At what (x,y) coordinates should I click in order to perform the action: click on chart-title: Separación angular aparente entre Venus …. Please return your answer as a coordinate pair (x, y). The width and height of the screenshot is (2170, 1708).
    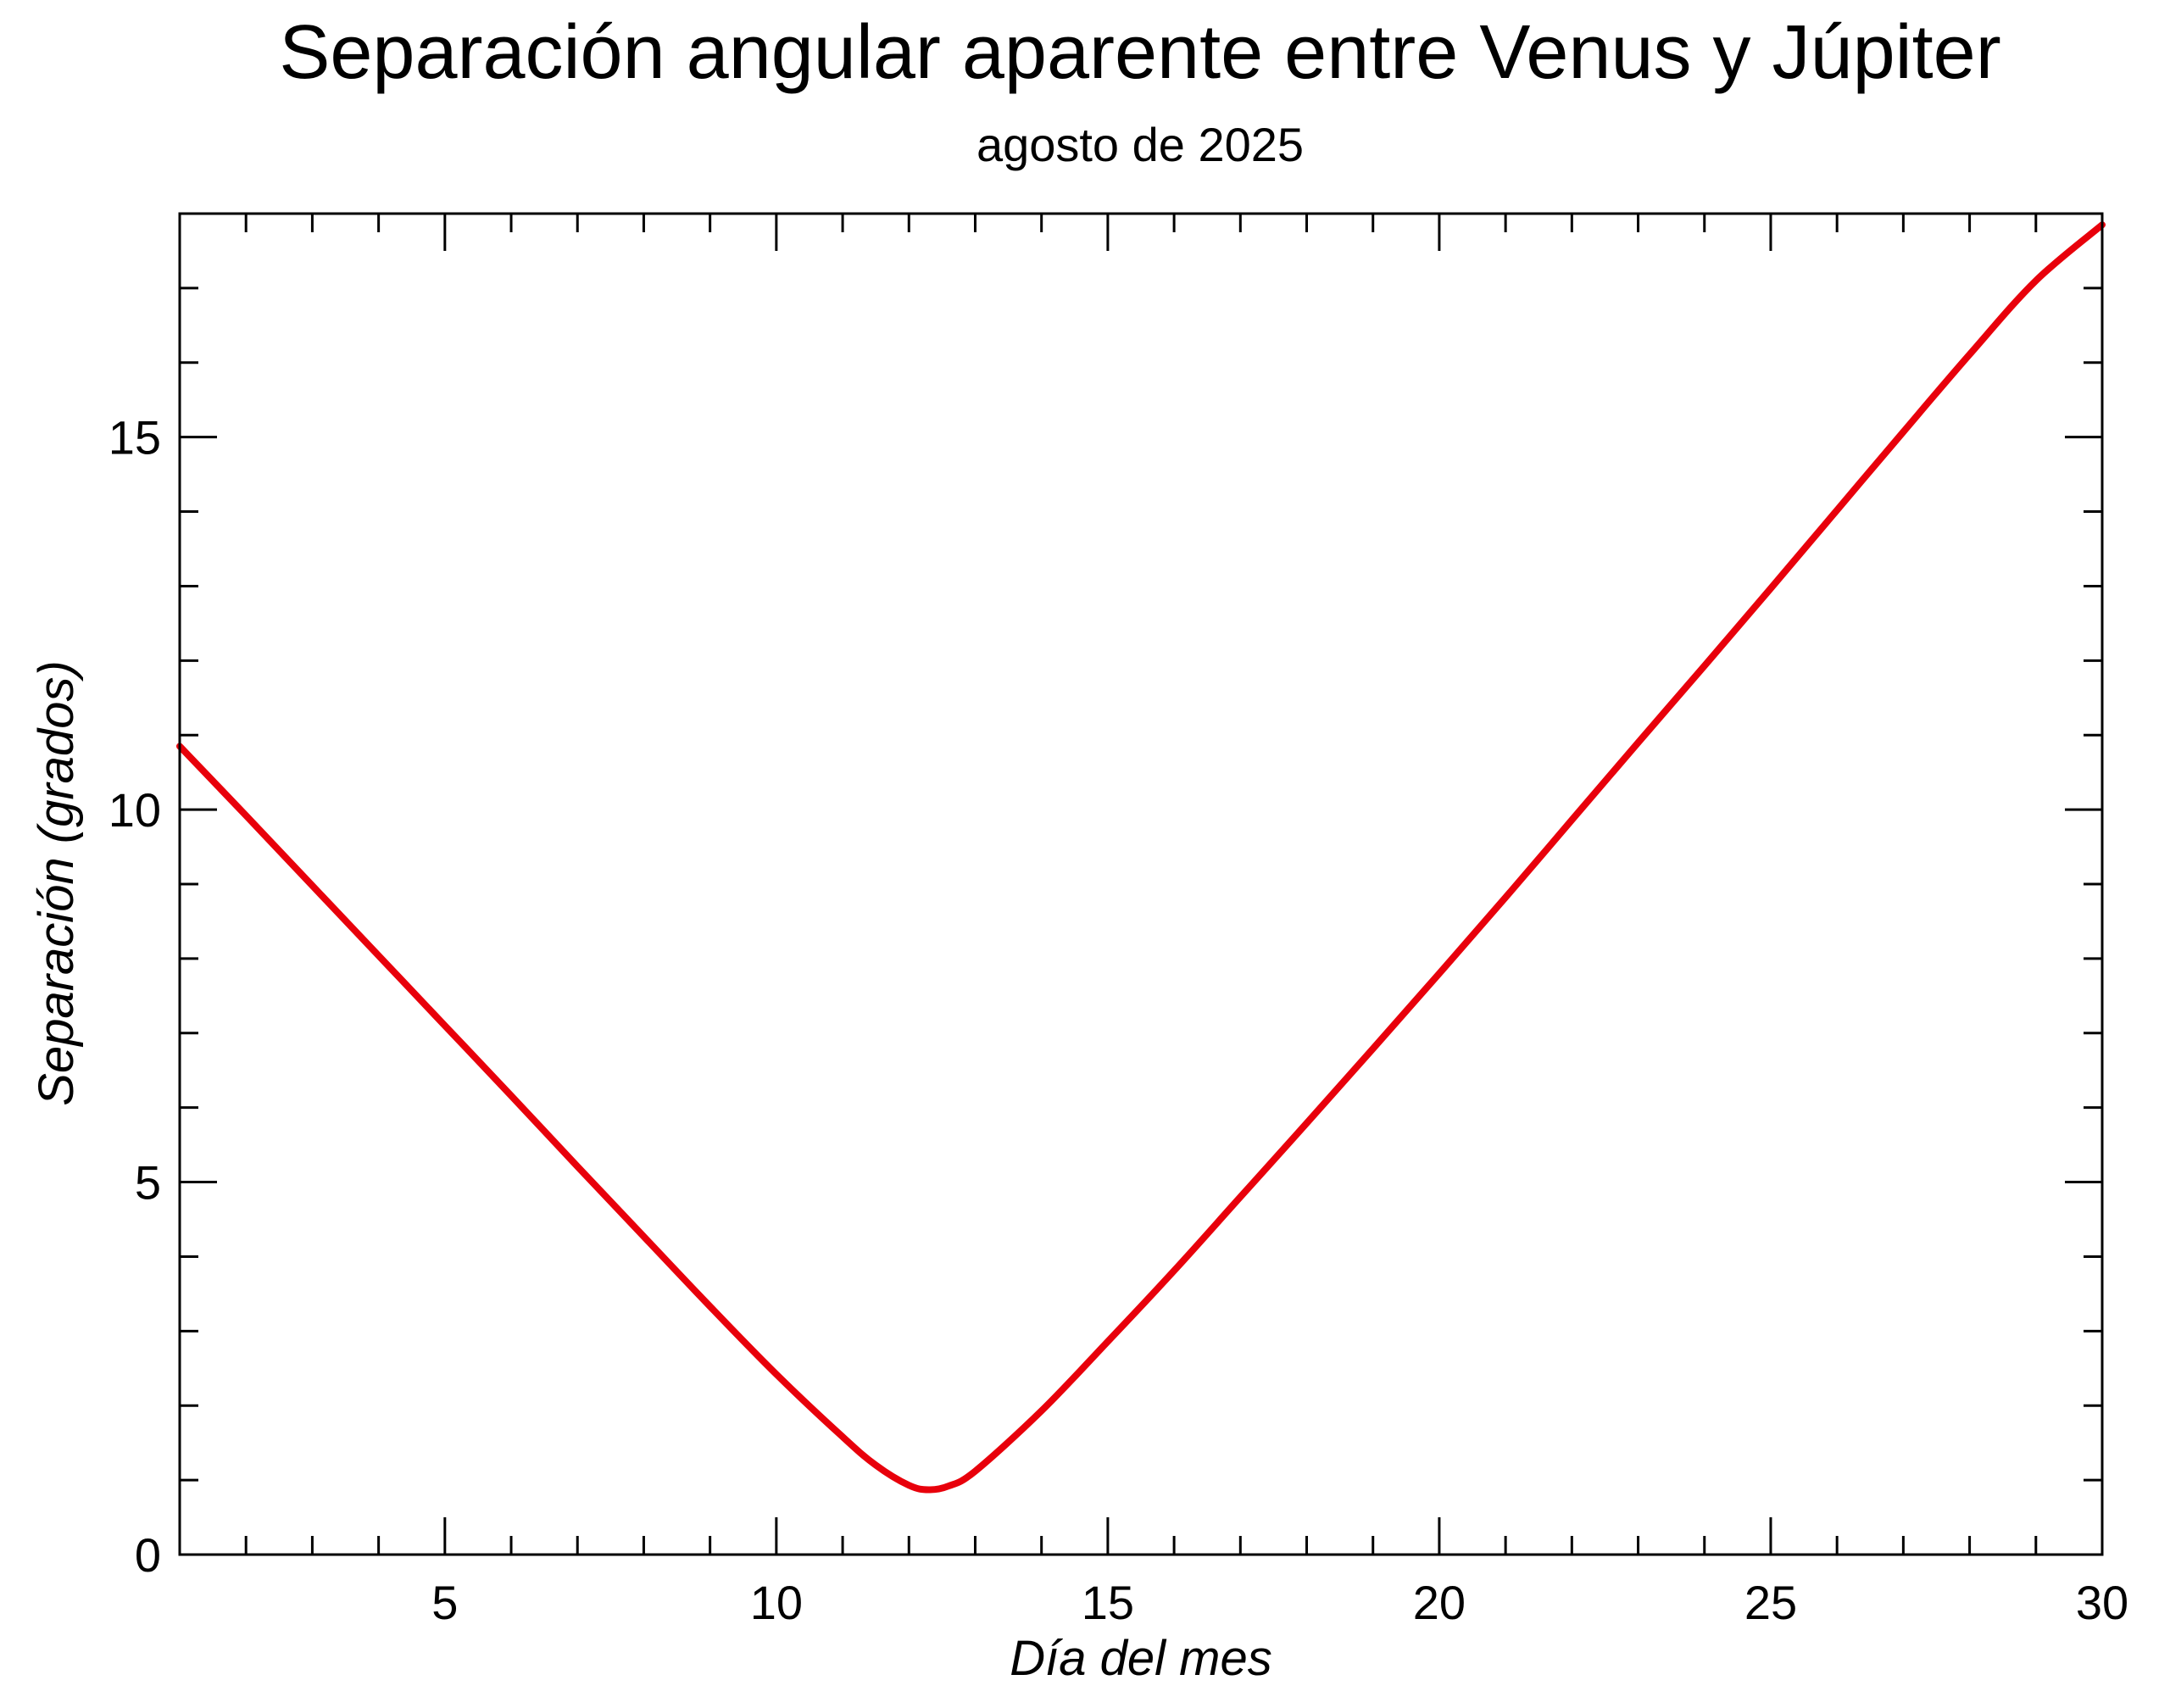
    Looking at the image, I should click on (1139, 52).